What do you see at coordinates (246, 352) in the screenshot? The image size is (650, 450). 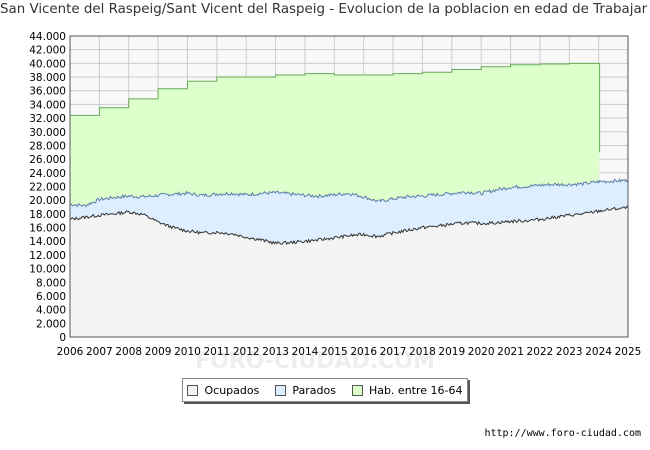 I see `x-tick-label: 2012` at bounding box center [246, 352].